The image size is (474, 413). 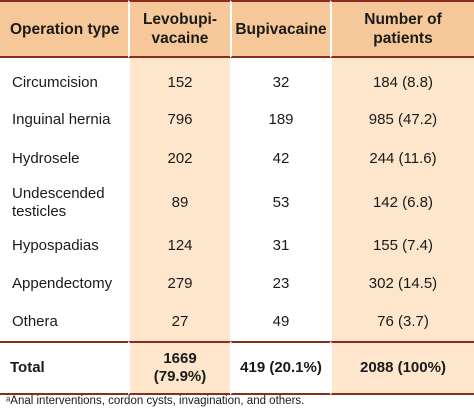 I want to click on header-bupivacaine-label: Bupivacaine, so click(x=281, y=29).